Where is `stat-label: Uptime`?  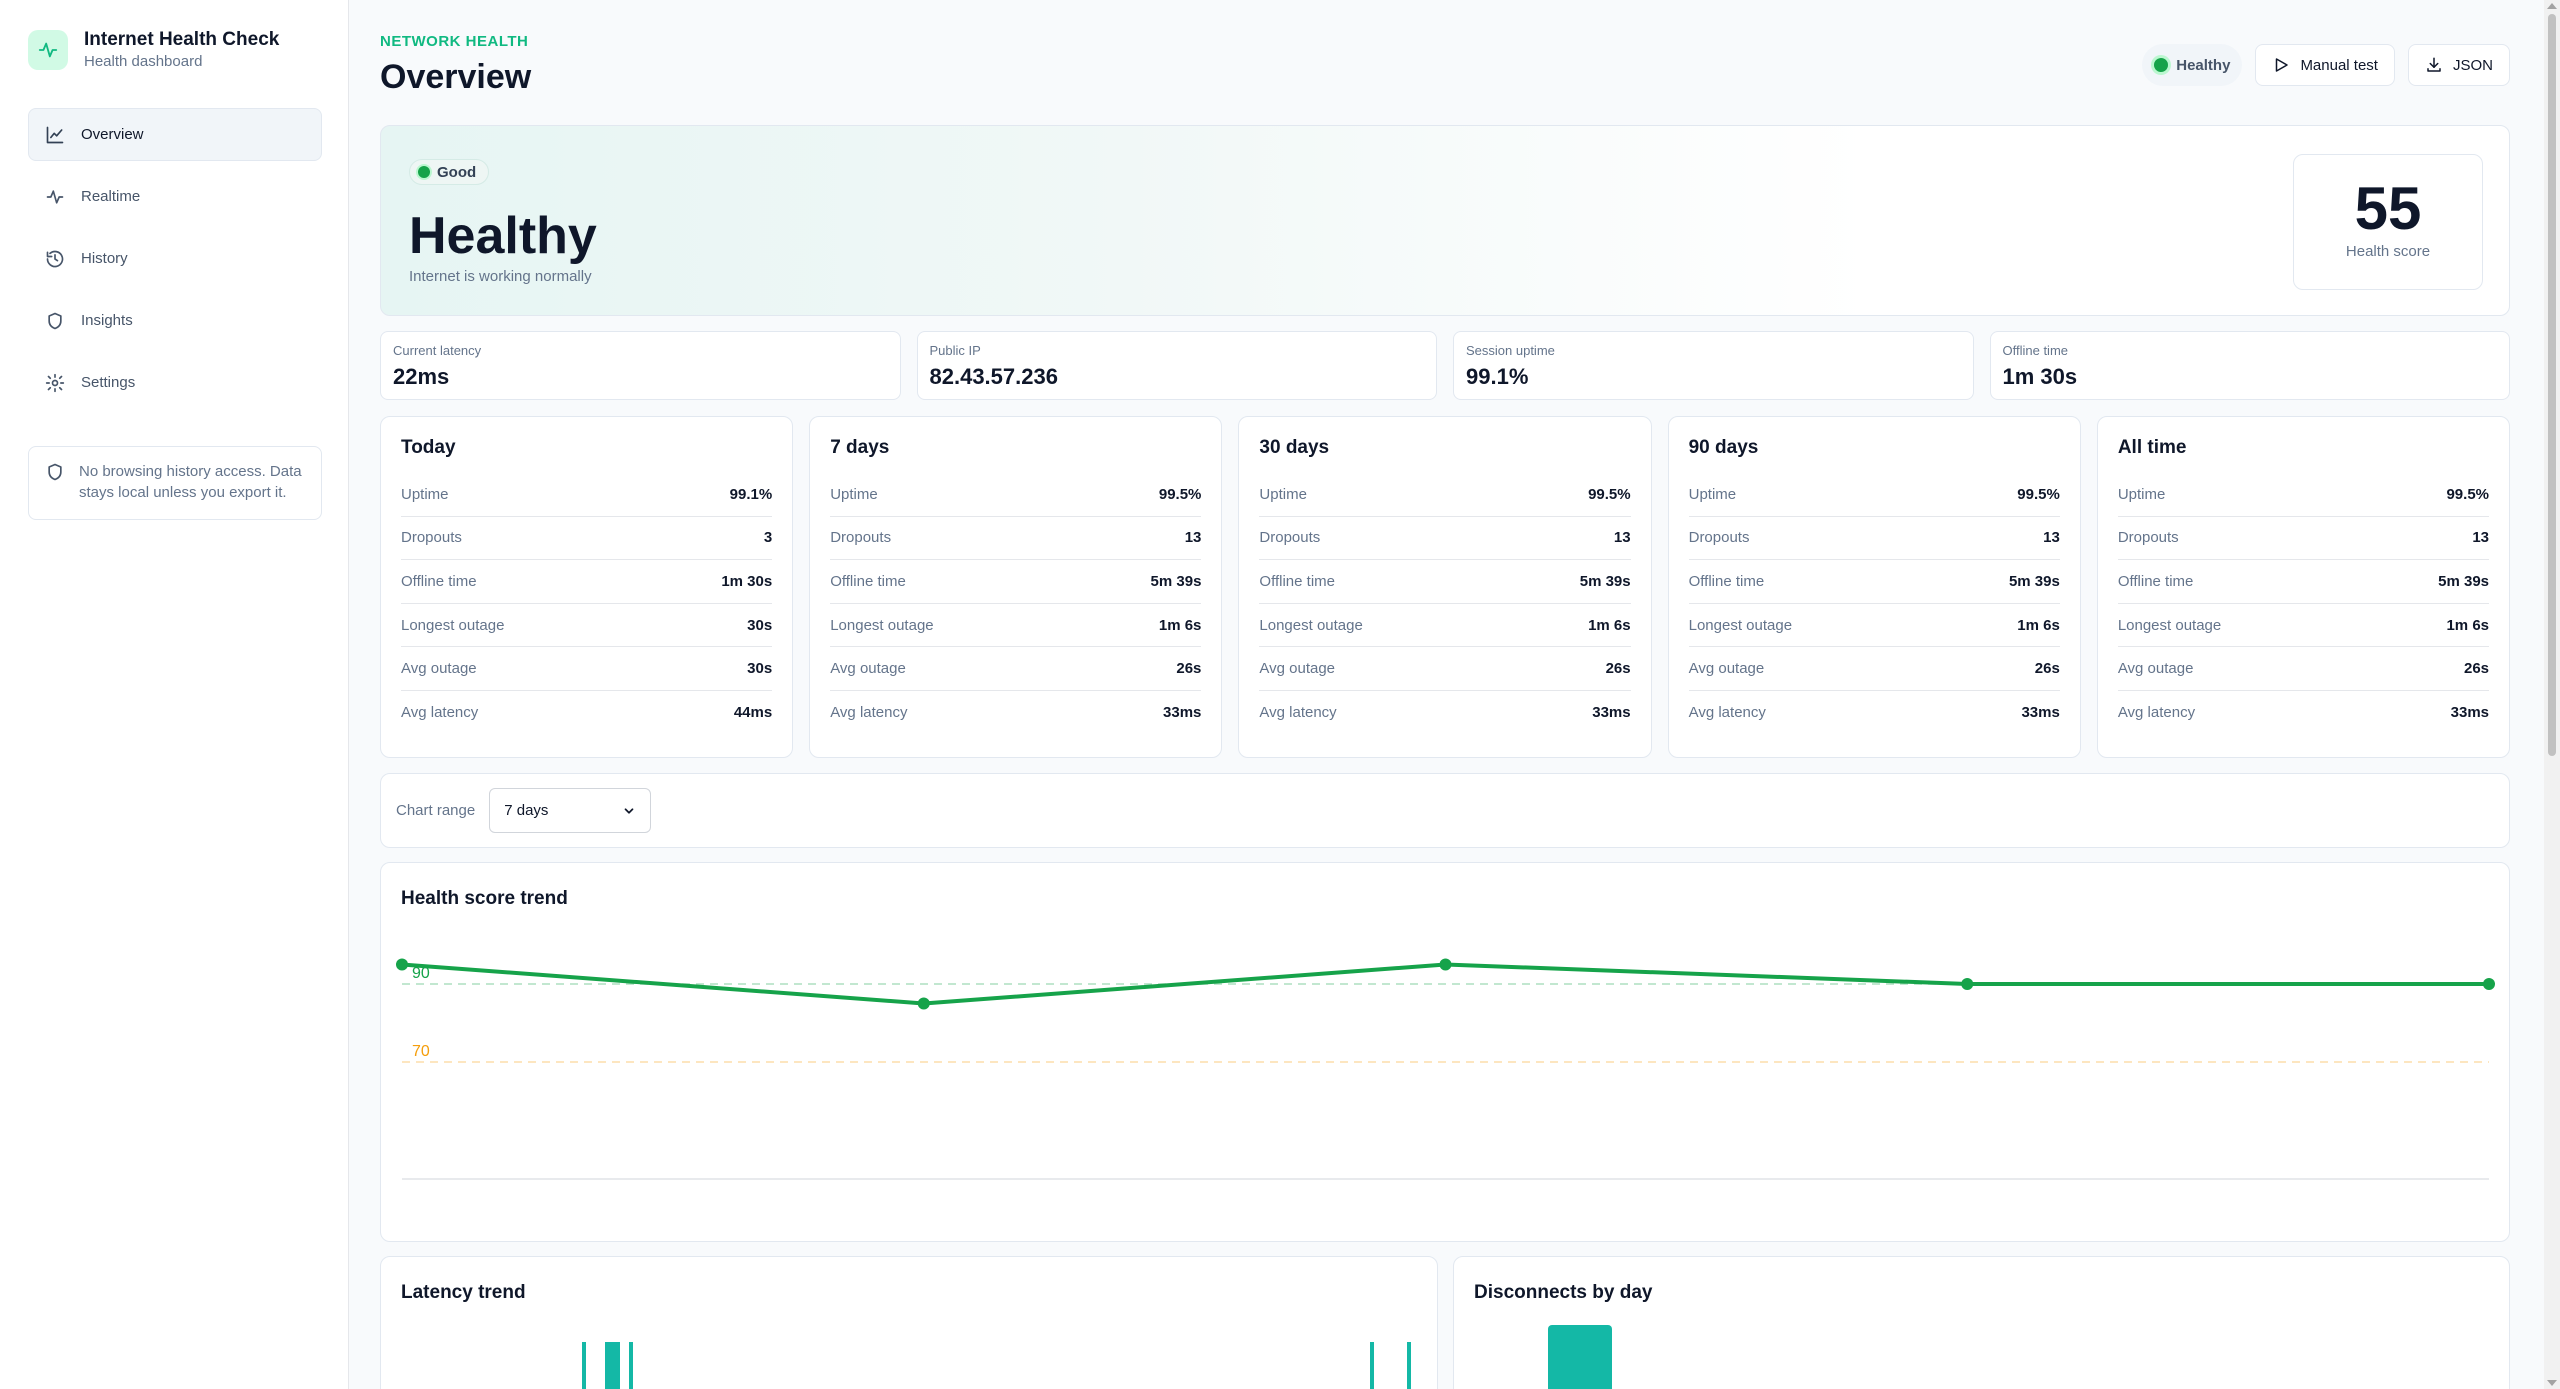
stat-label: Uptime is located at coordinates (854, 494).